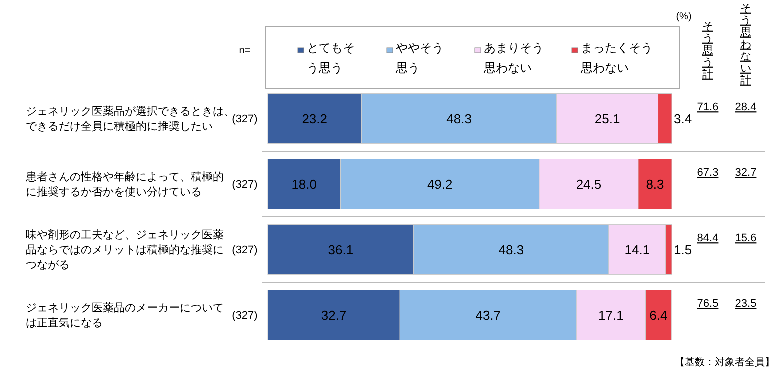 Image resolution: width=784 pixels, height=376 pixels. What do you see at coordinates (124, 184) in the screenshot?
I see `y-tick-label: 患者さんの性格や年齢によって、積極的に推奨するか否かを使い分けている` at bounding box center [124, 184].